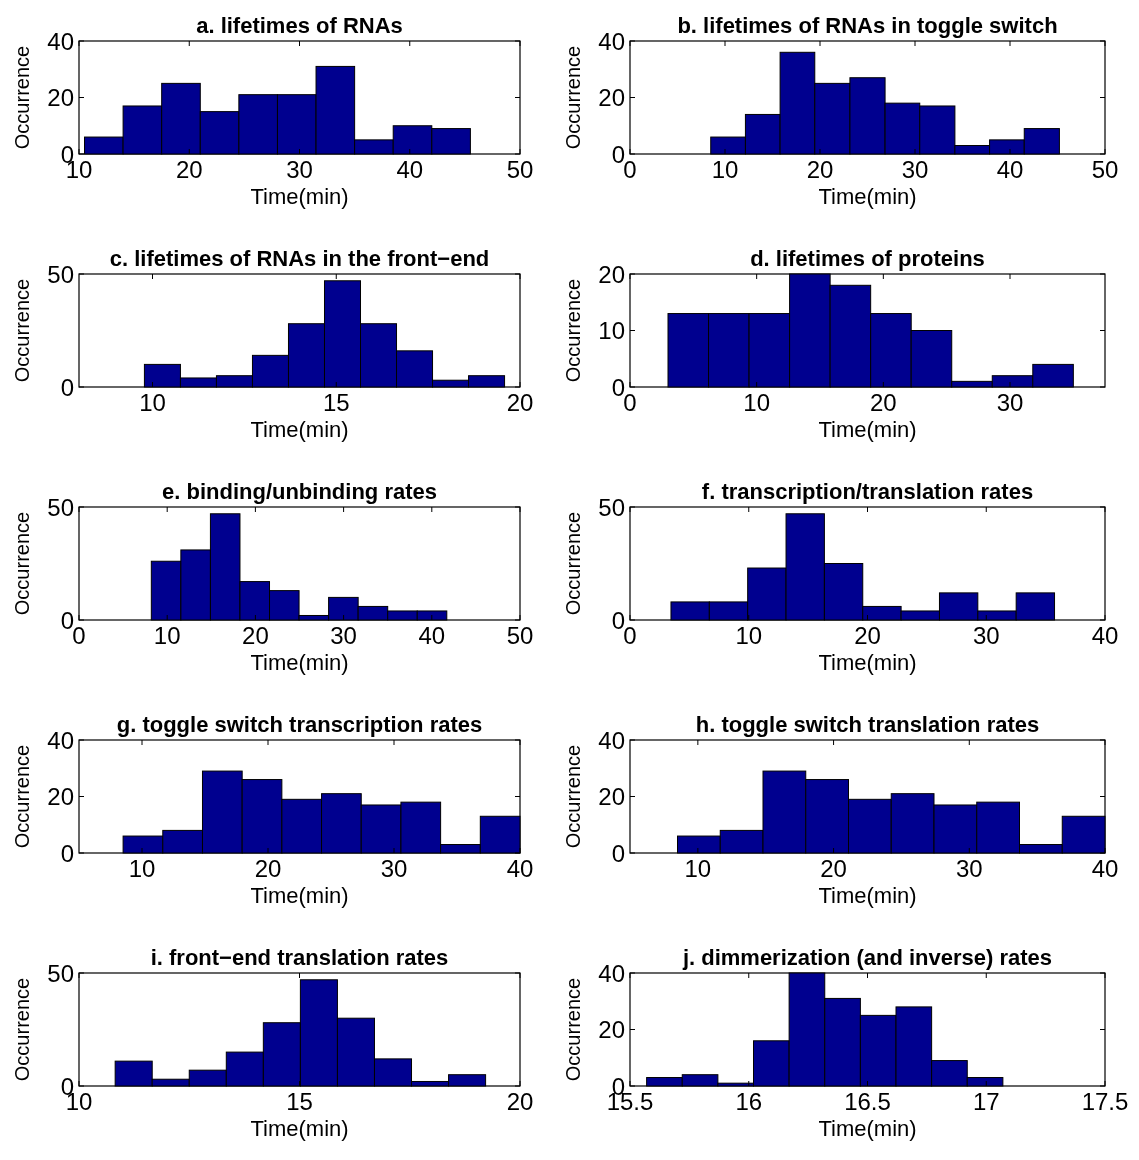 This screenshot has width=1139, height=1160. Describe the element at coordinates (867, 258) in the screenshot. I see `chart-title: d. lifetimes of proteins` at that location.